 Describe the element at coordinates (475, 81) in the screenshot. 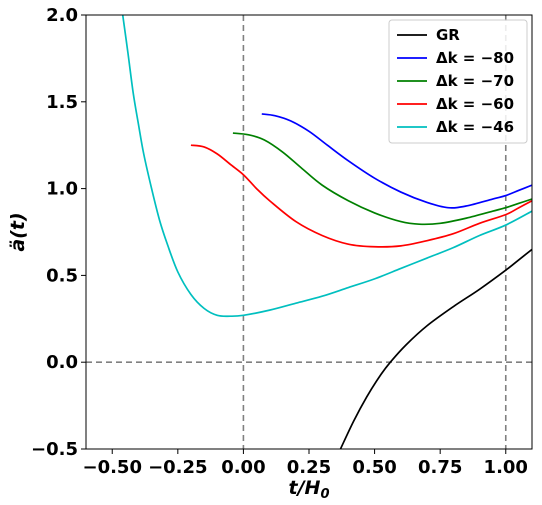

I see `legend-label: Δk = −70` at that location.